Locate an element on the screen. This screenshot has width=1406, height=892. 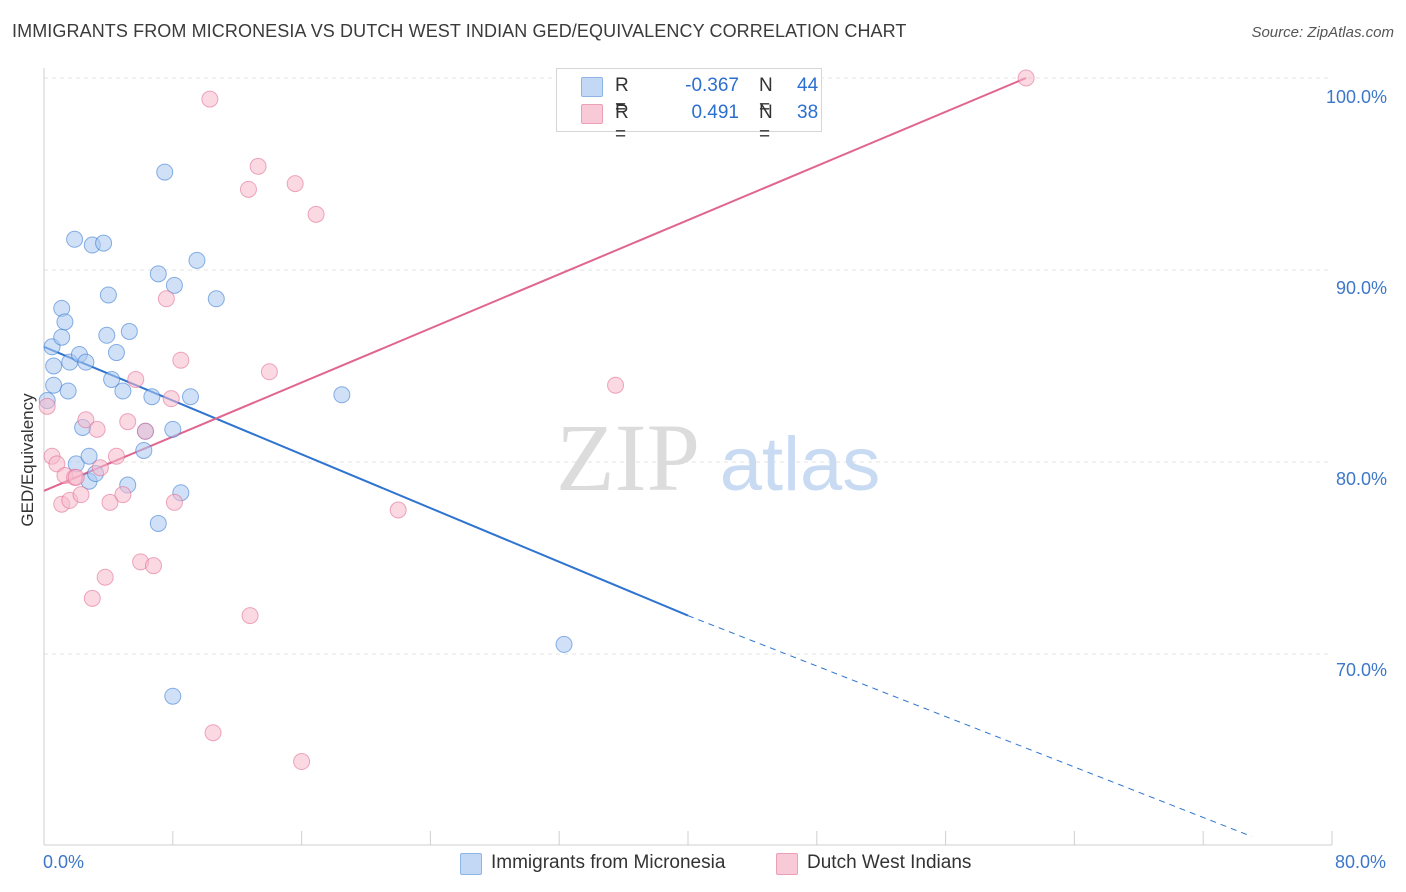
source-label: Source: ZipAtlas.com is located at coordinates (1322, 32).